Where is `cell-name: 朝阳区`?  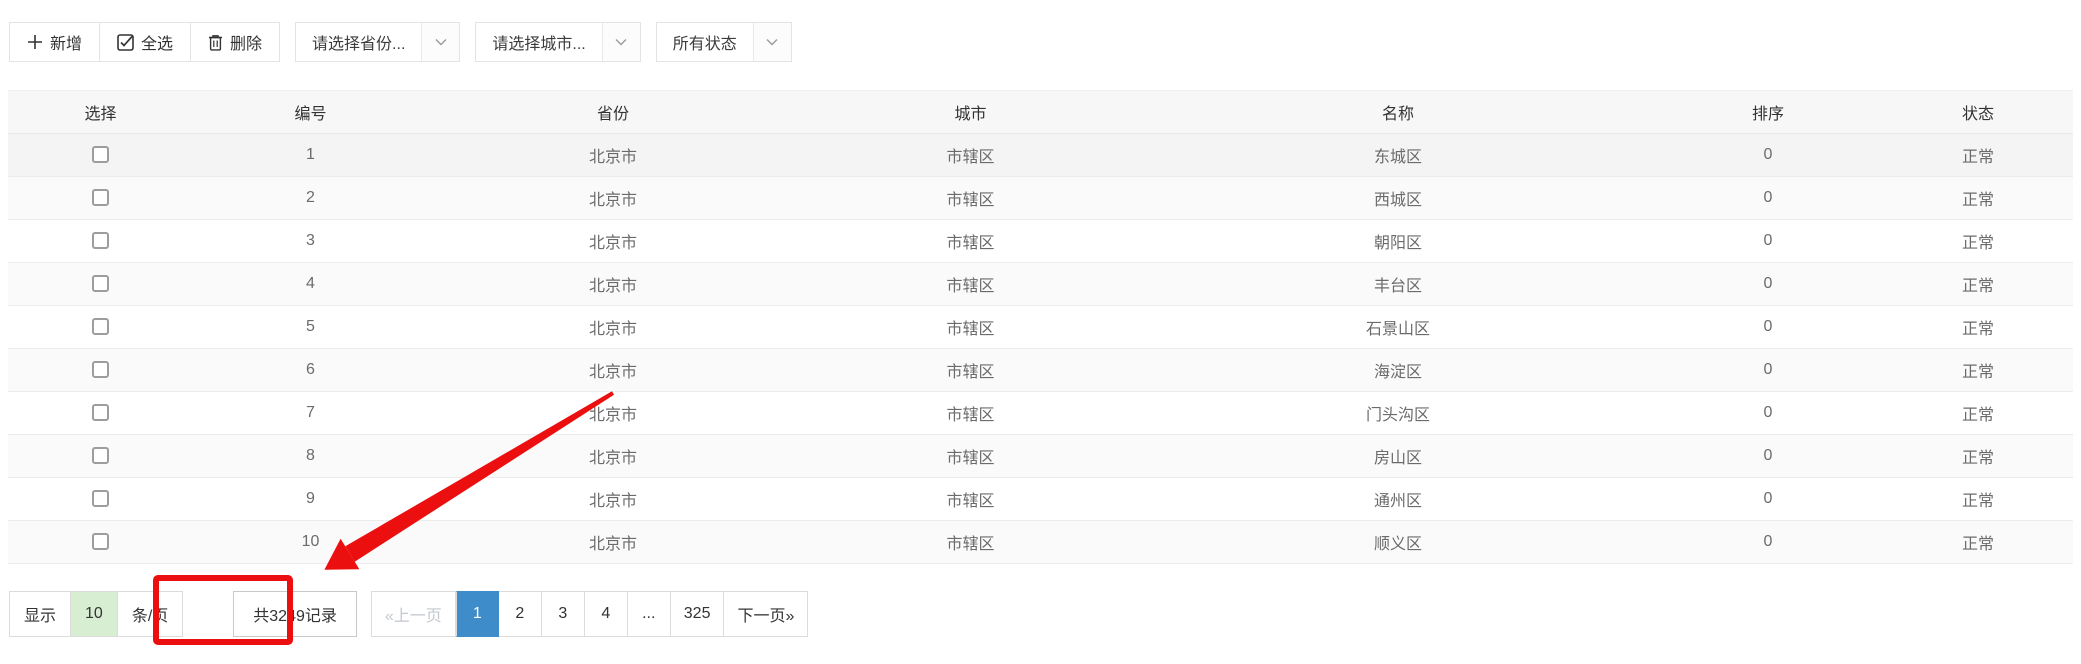
cell-name: 朝阳区 is located at coordinates (1398, 241).